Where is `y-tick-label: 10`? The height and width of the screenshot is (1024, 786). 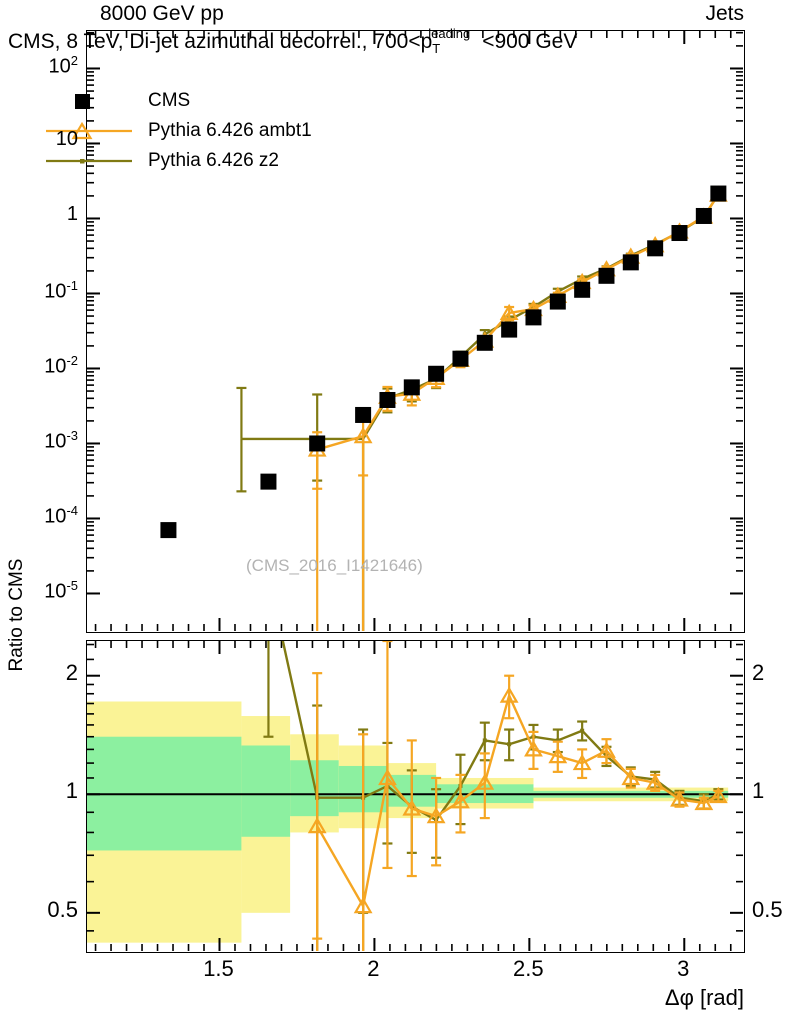 y-tick-label: 10 is located at coordinates (66, 139).